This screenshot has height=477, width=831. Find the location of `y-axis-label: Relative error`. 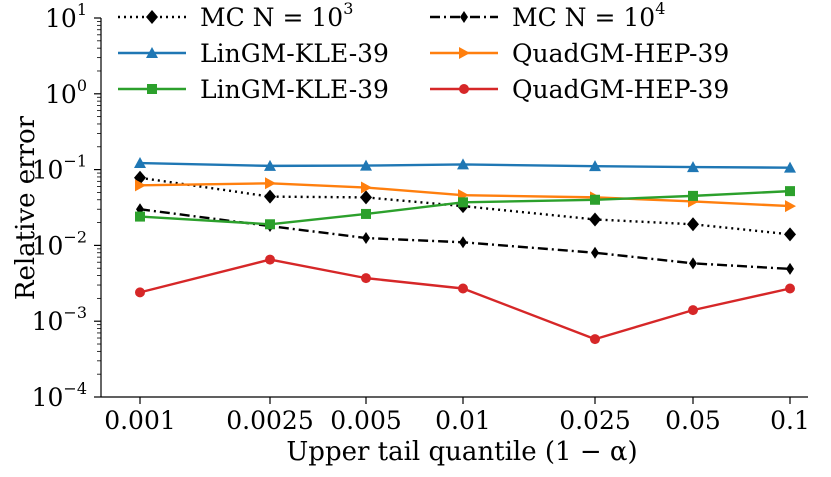

y-axis-label: Relative error is located at coordinates (26, 207).